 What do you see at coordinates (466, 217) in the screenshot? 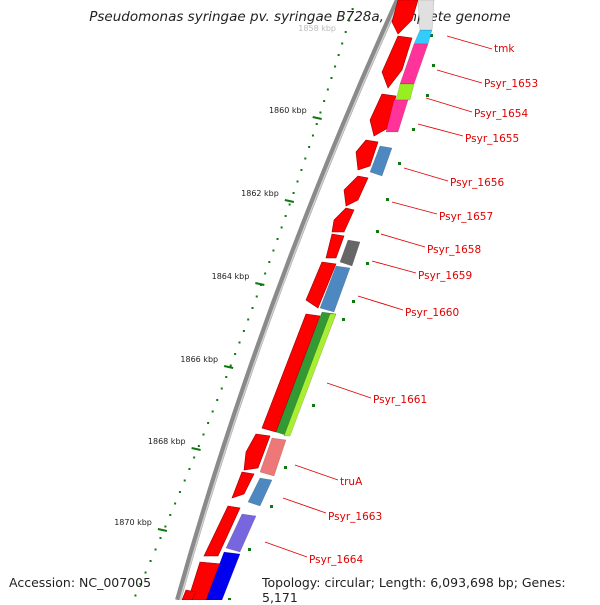
I see `gene-label-psyr-1657: Psyr_1657` at bounding box center [466, 217].